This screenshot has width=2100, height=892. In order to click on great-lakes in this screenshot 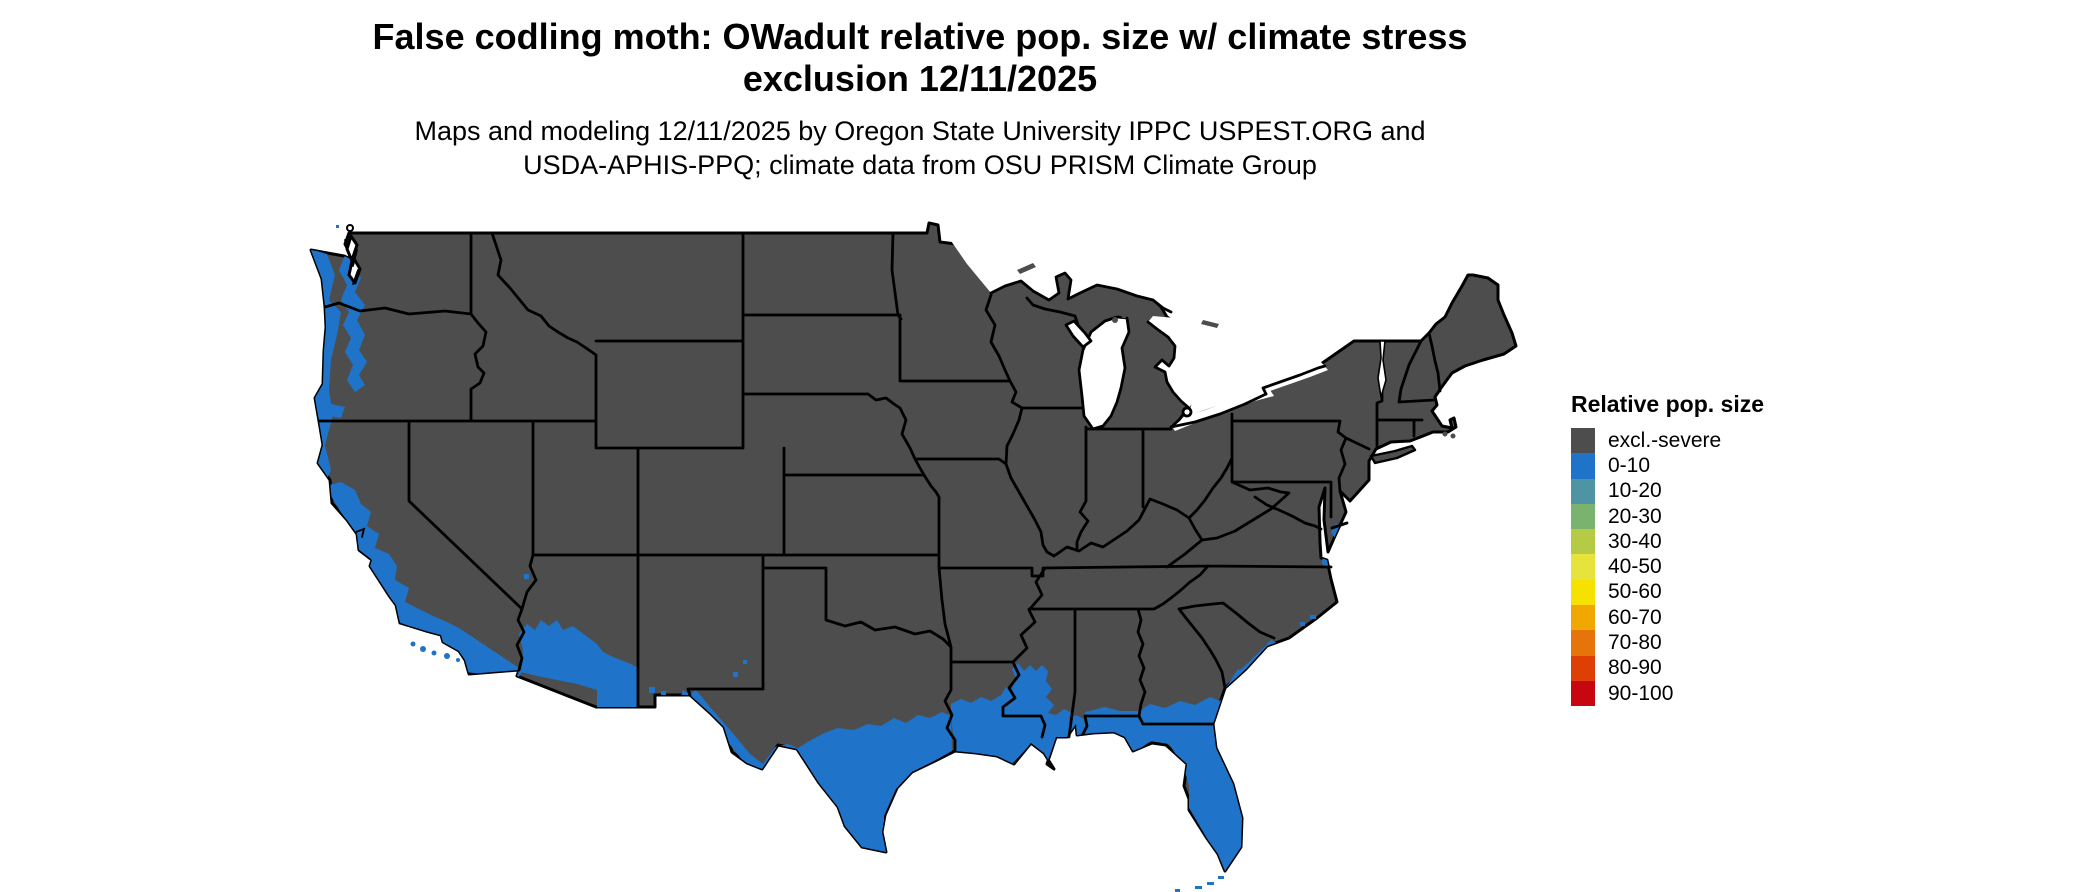, I will do `click(1166, 327)`.